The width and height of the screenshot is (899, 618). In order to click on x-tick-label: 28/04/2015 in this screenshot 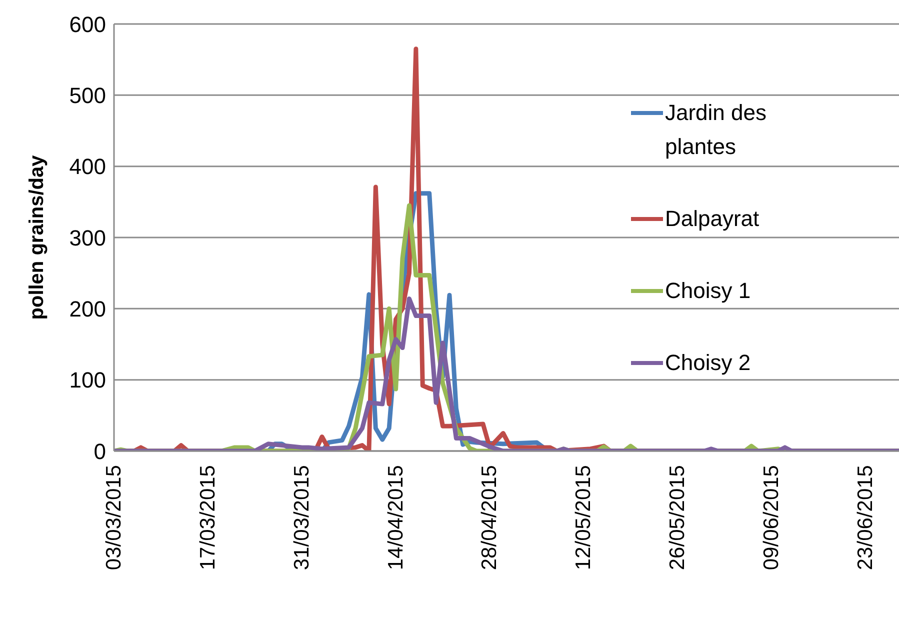, I will do `click(490, 517)`.